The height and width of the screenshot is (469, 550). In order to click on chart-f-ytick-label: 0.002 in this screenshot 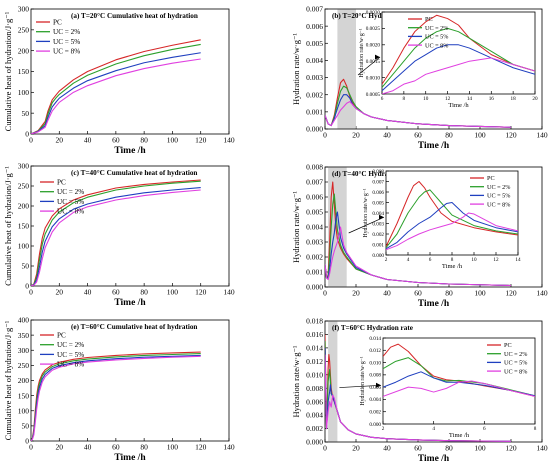, I will do `click(314, 428)`.